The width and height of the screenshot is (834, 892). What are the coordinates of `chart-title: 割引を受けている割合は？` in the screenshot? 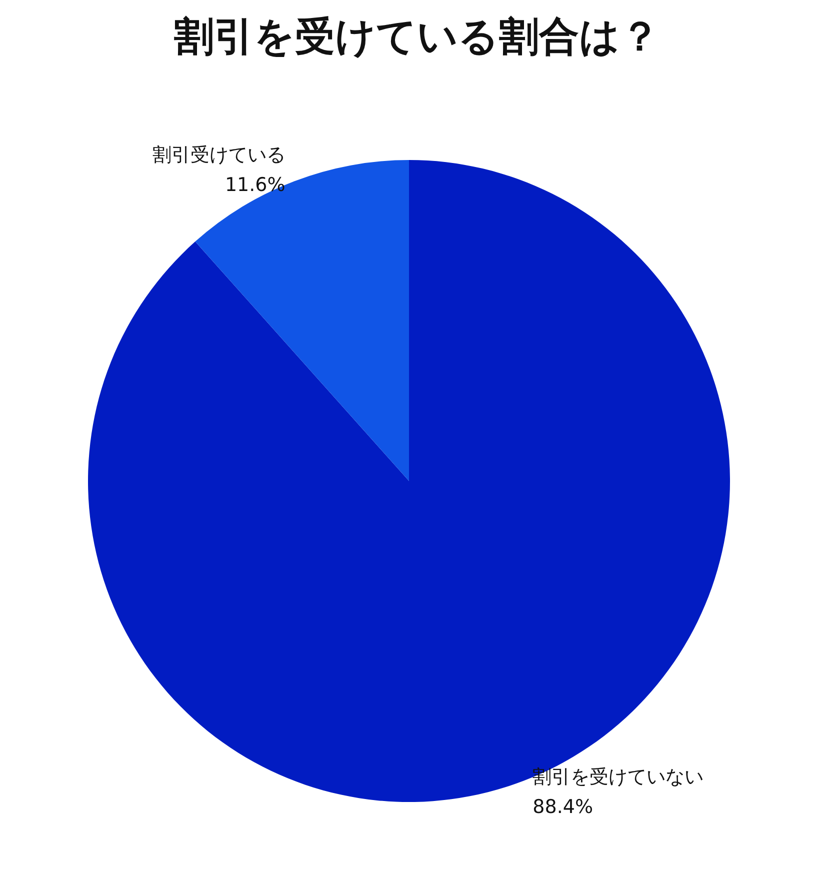 It's located at (417, 37).